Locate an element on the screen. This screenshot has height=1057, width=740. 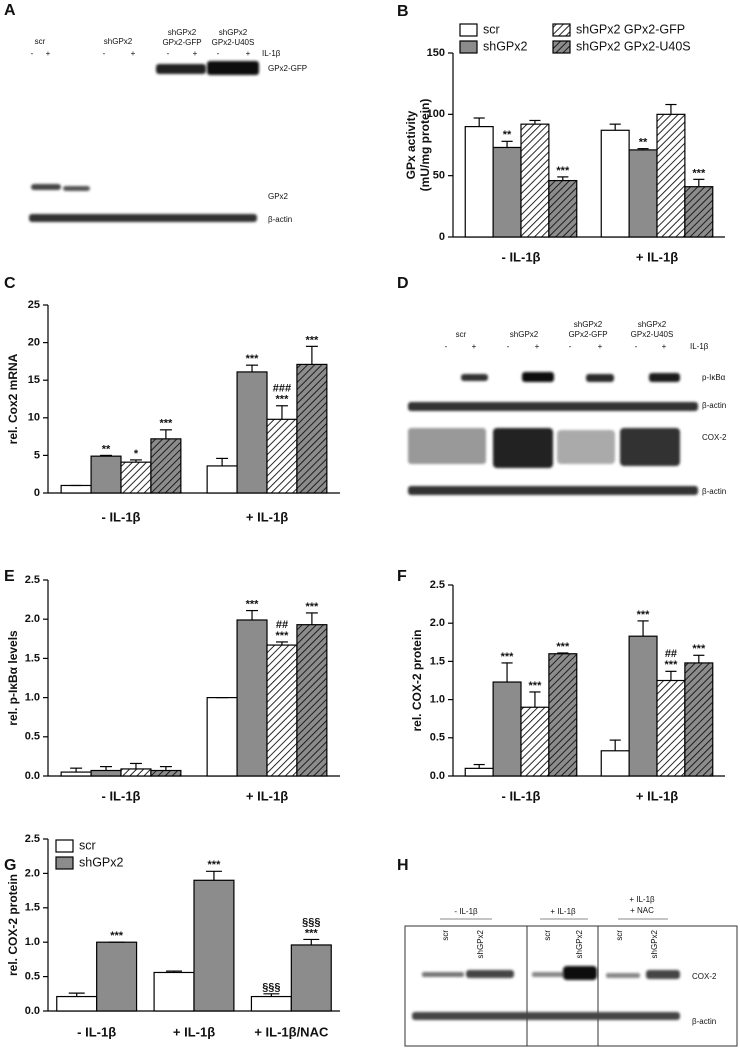
band-label: GPx2-GFP is located at coordinates (287, 68).